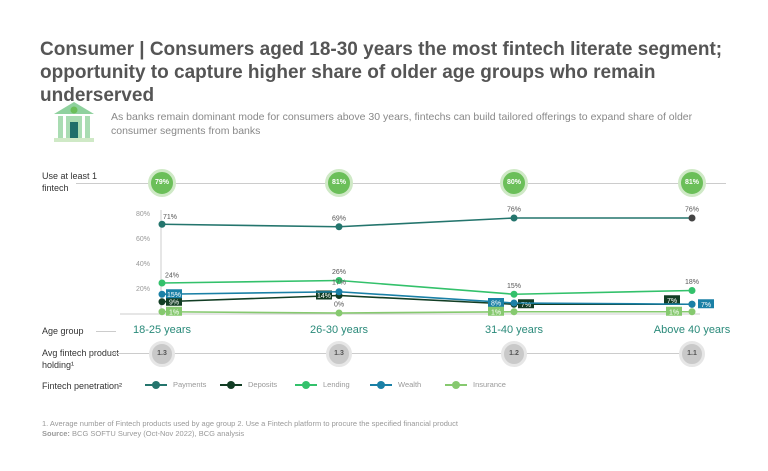 This screenshot has height=471, width=768. I want to click on bank-icon, so click(74, 122).